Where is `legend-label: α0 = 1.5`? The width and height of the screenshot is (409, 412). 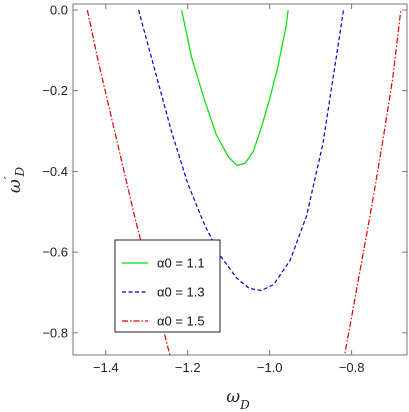
legend-label: α0 = 1.5 is located at coordinates (181, 321).